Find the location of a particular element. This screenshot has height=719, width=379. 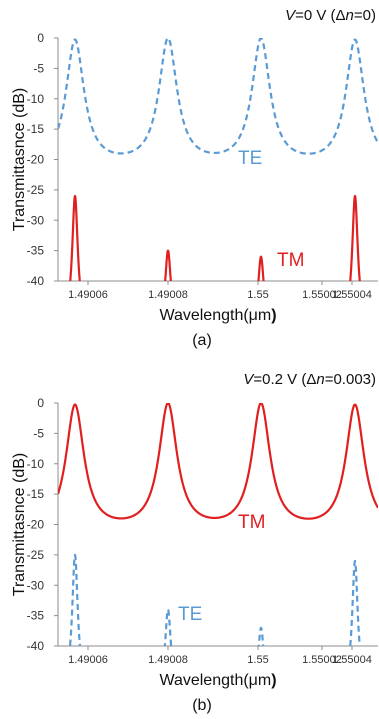

condition-rest: =0 V ( is located at coordinates (315, 15).